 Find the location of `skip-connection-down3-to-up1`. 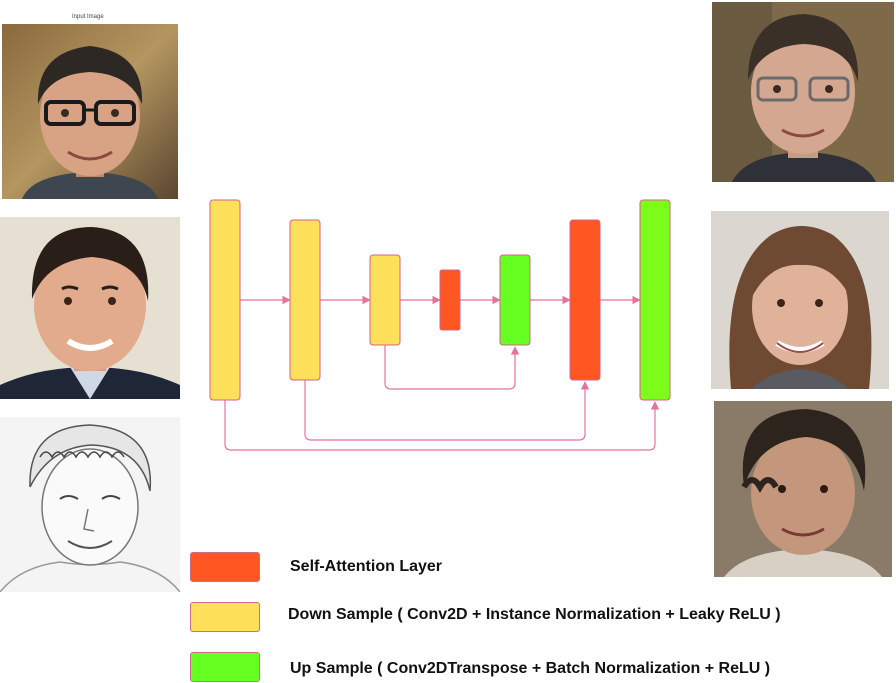

skip-connection-down3-to-up1 is located at coordinates (452, 367).